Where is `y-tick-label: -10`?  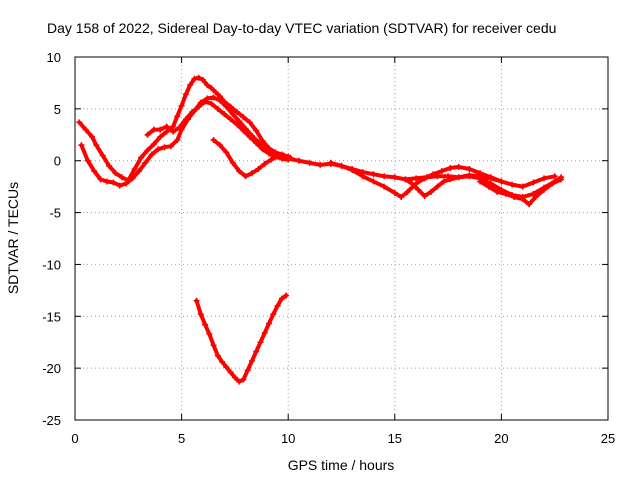 y-tick-label: -10 is located at coordinates (51, 264).